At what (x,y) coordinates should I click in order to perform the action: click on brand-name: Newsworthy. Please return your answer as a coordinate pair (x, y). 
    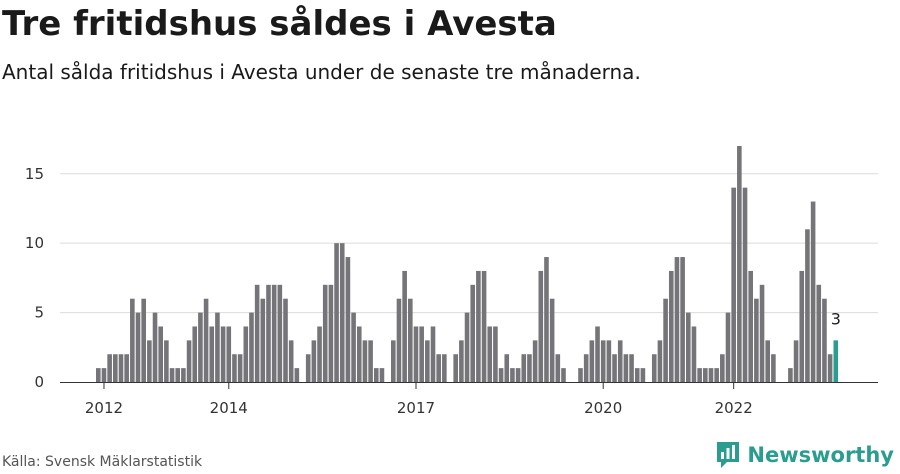
    Looking at the image, I should click on (820, 455).